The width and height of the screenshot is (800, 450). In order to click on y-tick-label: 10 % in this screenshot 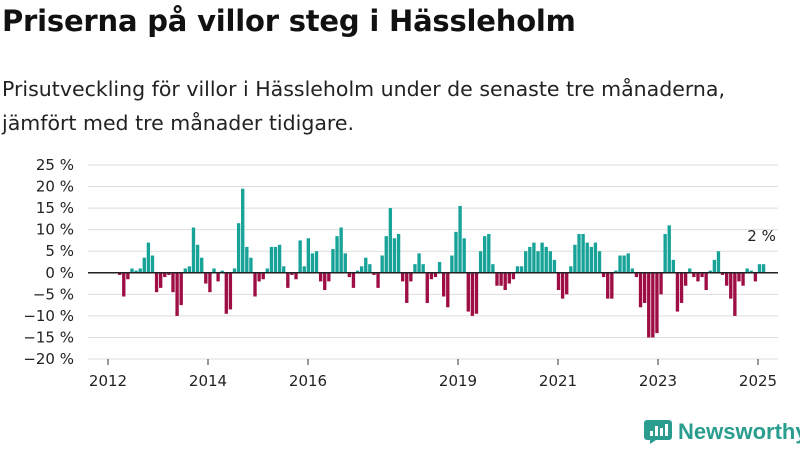, I will do `click(55, 230)`.